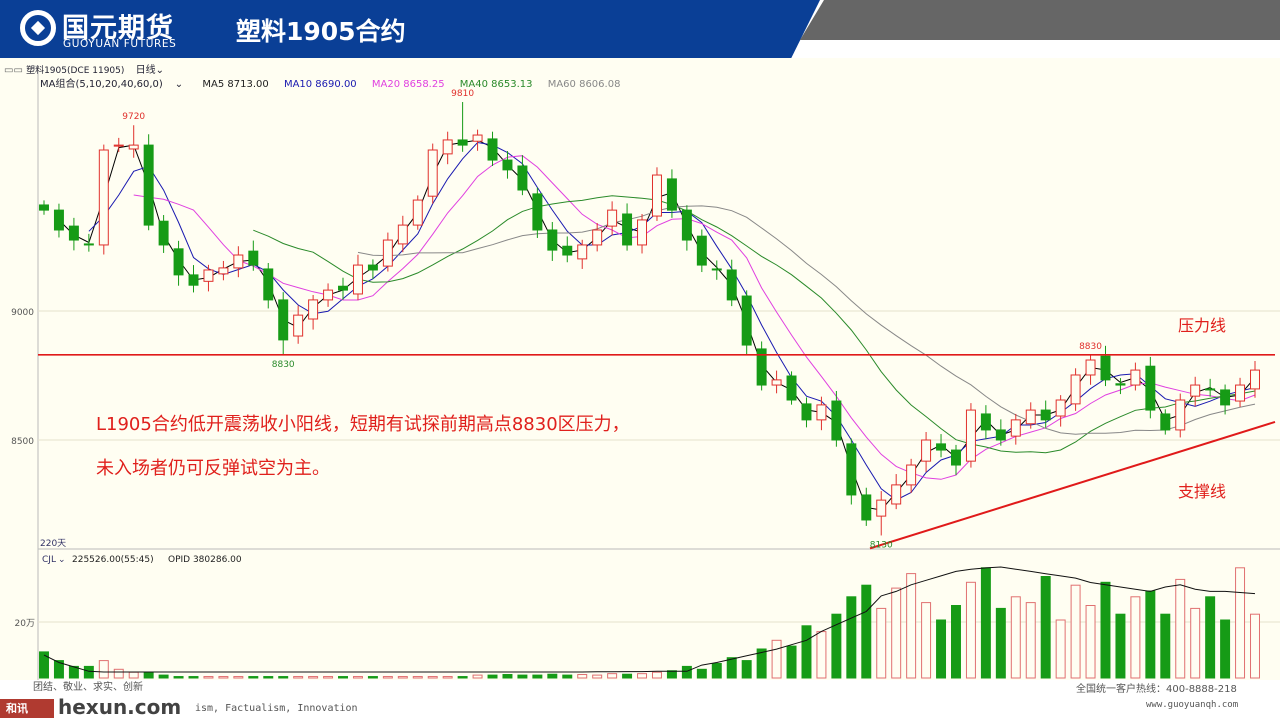 The image size is (1280, 720). Describe the element at coordinates (1202, 325) in the screenshot. I see `resistance-label: 压力线` at that location.